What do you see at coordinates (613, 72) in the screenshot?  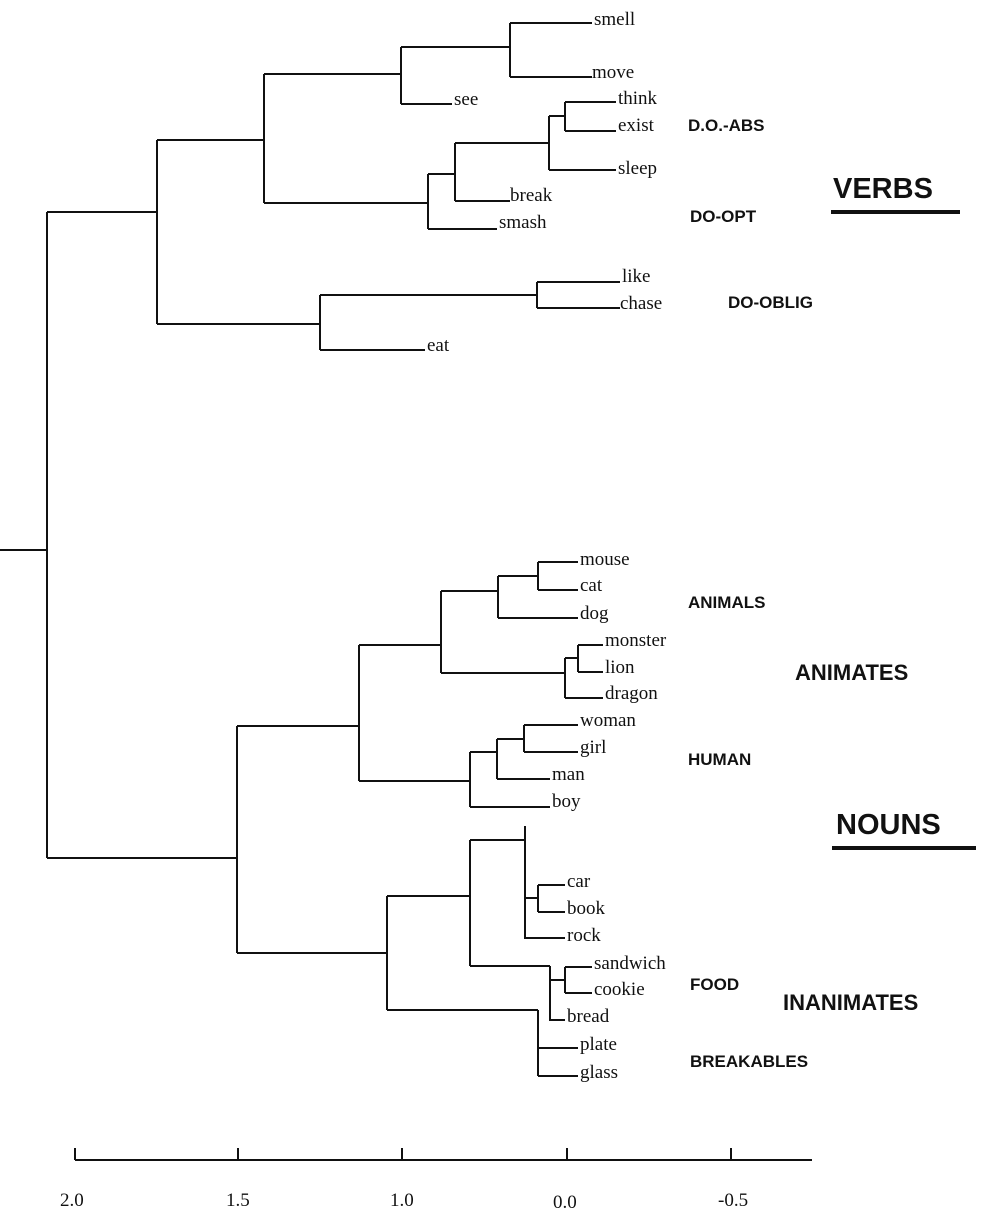 I see `leaf-move: move` at bounding box center [613, 72].